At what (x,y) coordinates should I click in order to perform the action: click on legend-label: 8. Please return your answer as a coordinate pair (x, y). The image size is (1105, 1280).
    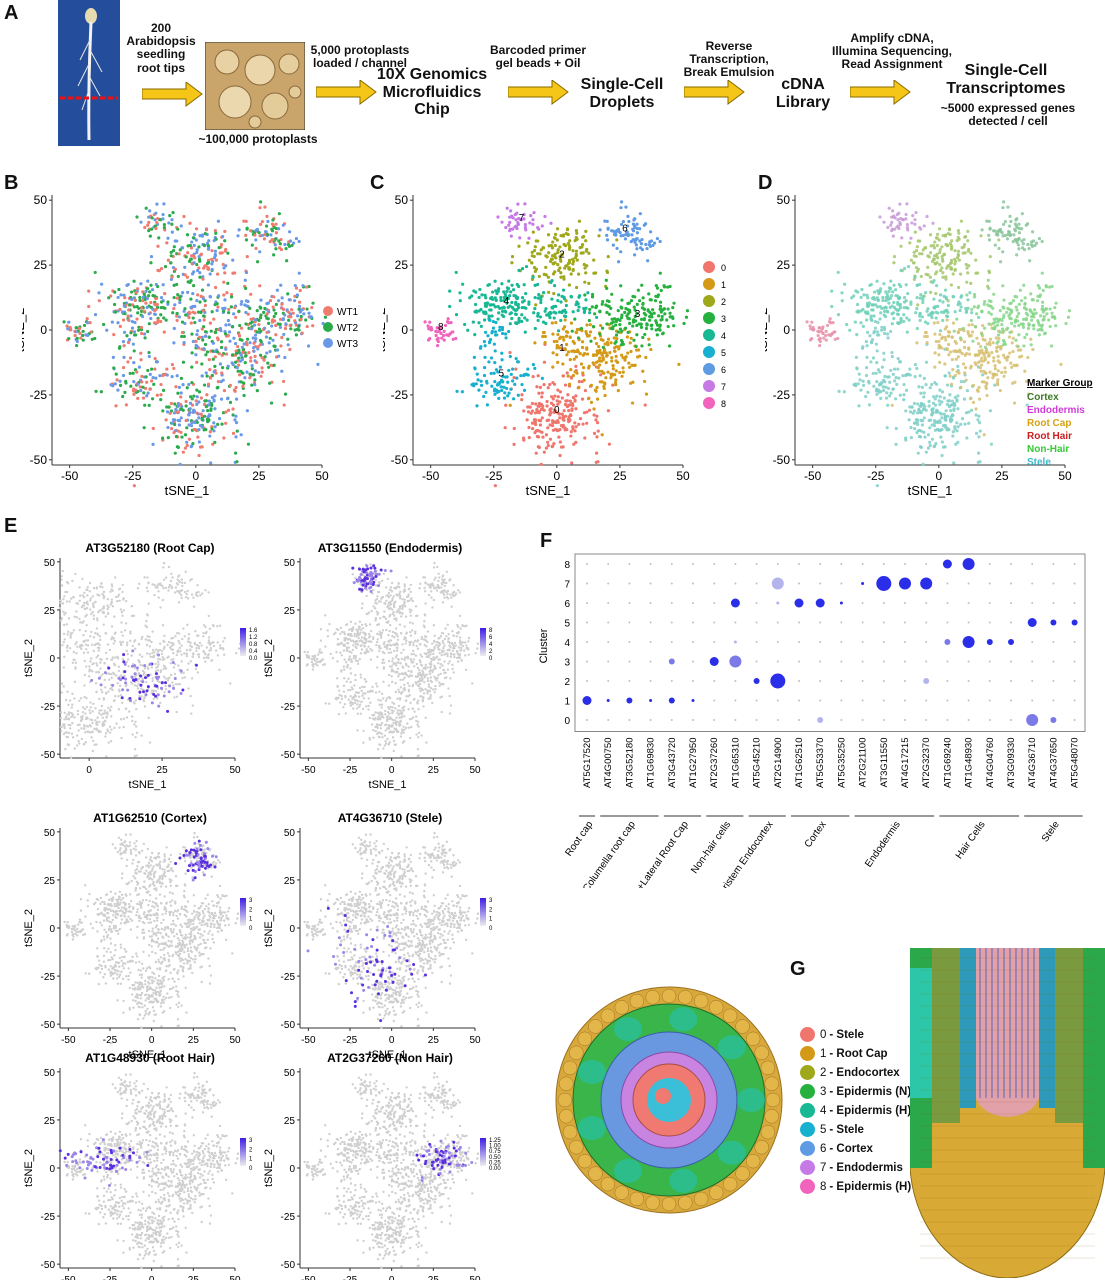
    Looking at the image, I should click on (723, 404).